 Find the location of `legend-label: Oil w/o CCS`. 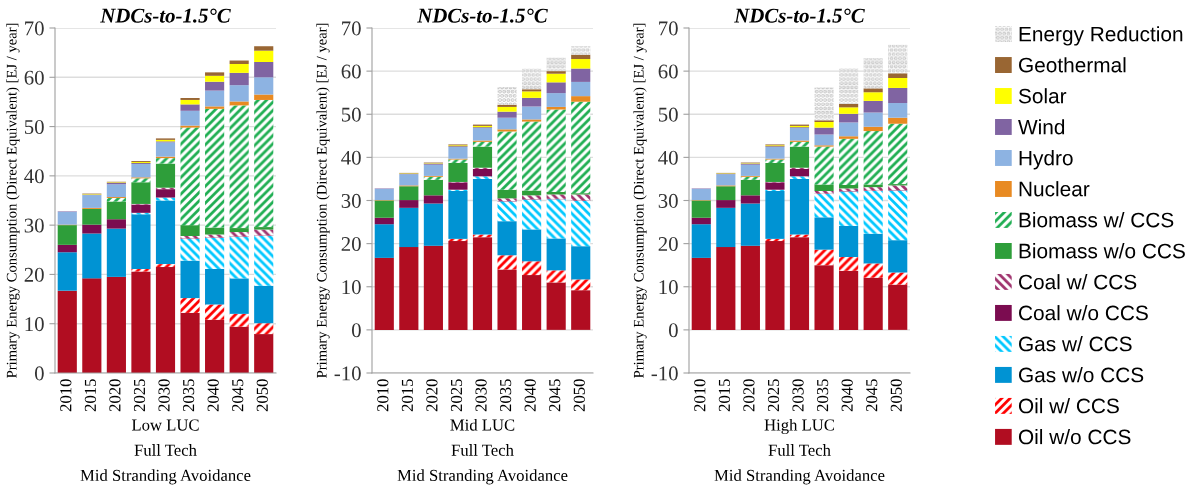

legend-label: Oil w/o CCS is located at coordinates (1074, 437).